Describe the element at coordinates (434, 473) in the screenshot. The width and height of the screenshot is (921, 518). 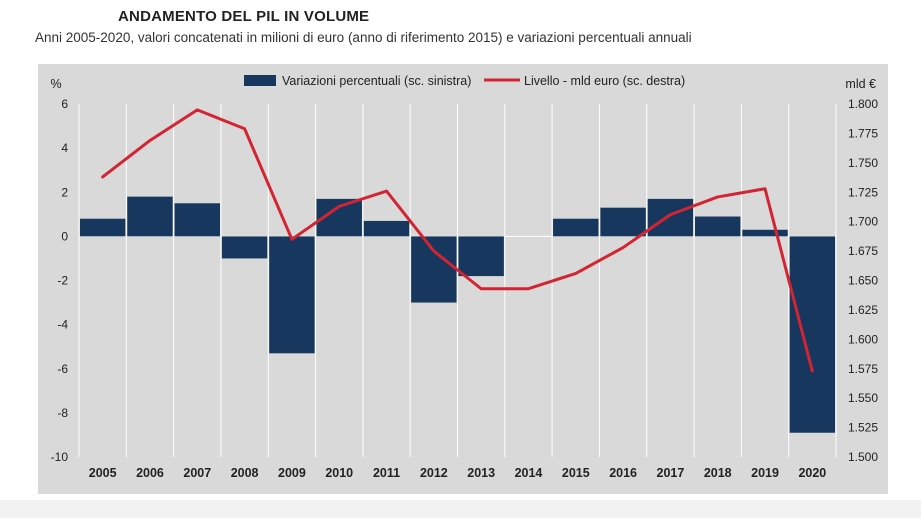
I see `x-tick-label: 2012` at that location.